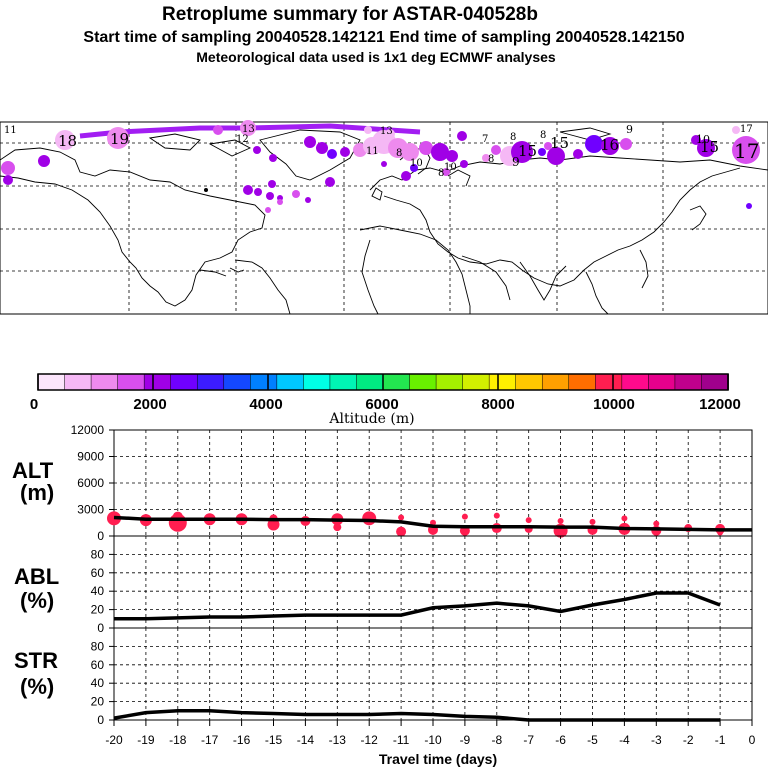 Image resolution: width=768 pixels, height=768 pixels. Describe the element at coordinates (370, 740) in the screenshot. I see `x-tick-label: -12` at that location.